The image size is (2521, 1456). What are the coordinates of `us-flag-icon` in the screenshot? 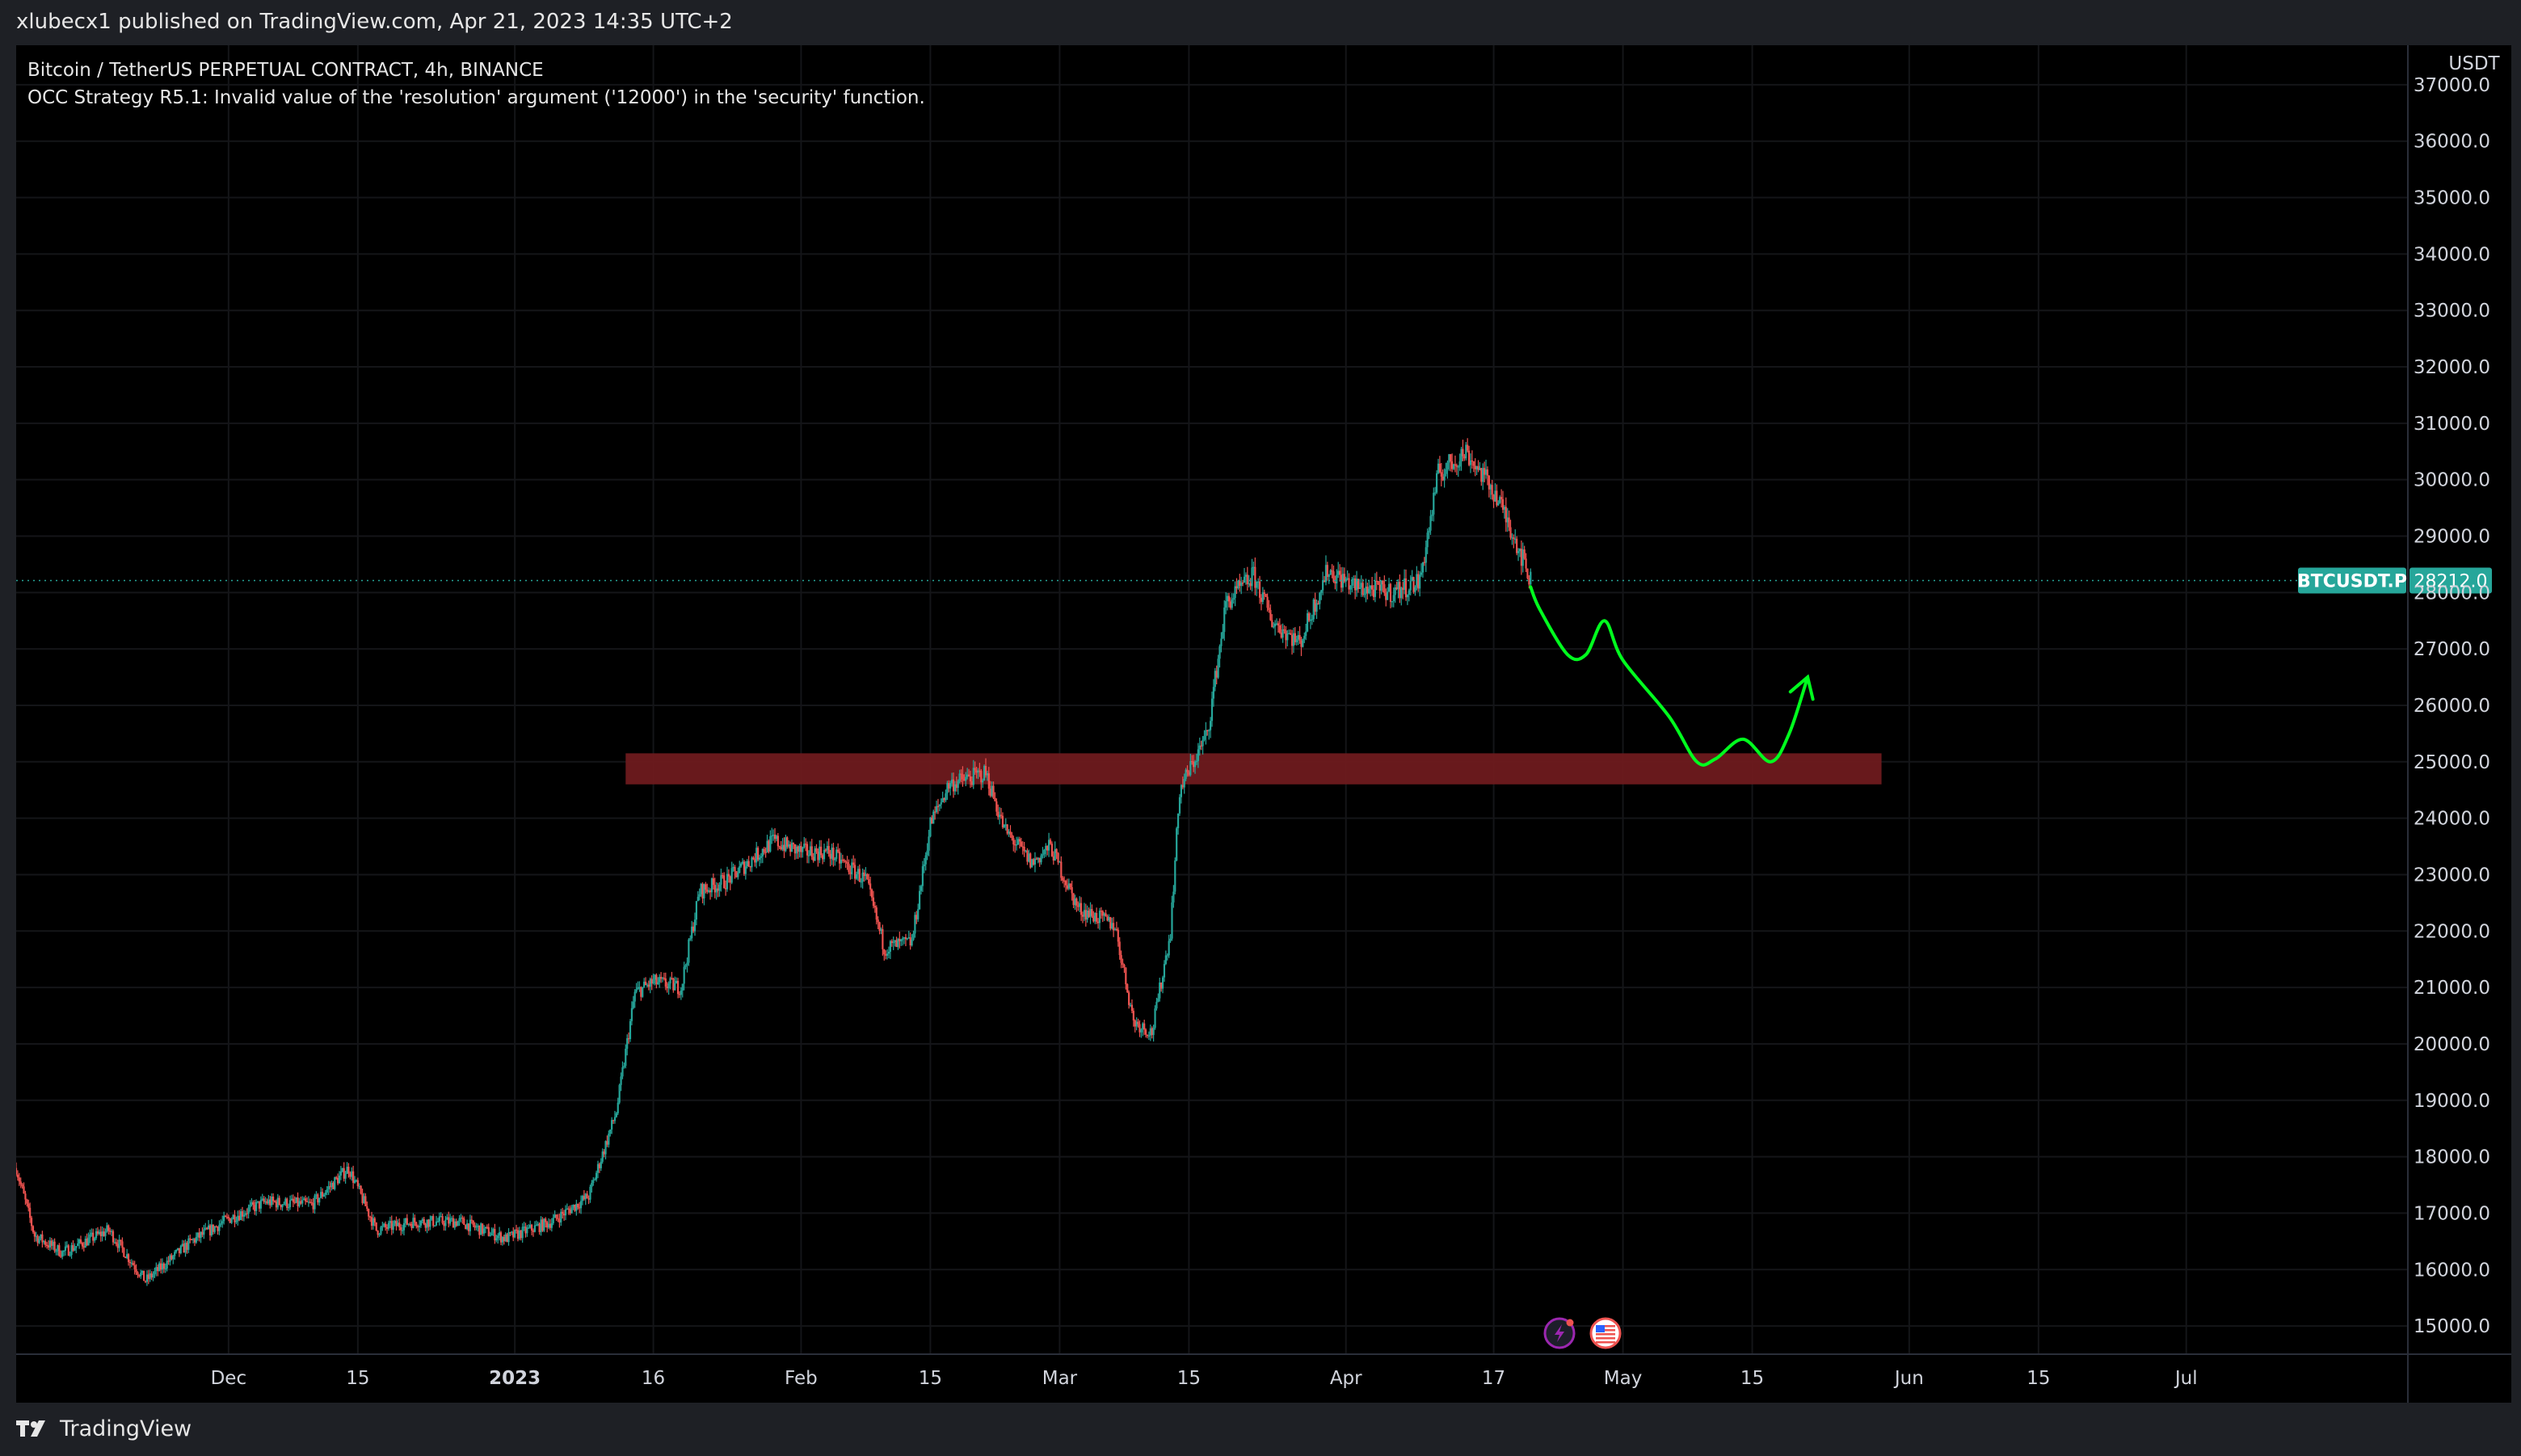 It's located at (1605, 1333).